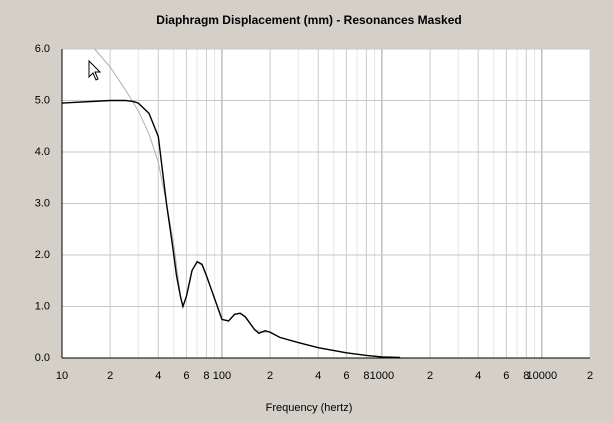 Image resolution: width=613 pixels, height=423 pixels. I want to click on x-tick-label: 10, so click(62, 376).